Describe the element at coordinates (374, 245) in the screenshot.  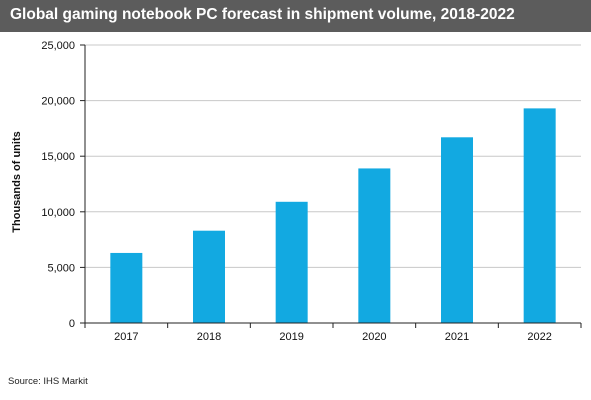
I see `bar-2020` at that location.